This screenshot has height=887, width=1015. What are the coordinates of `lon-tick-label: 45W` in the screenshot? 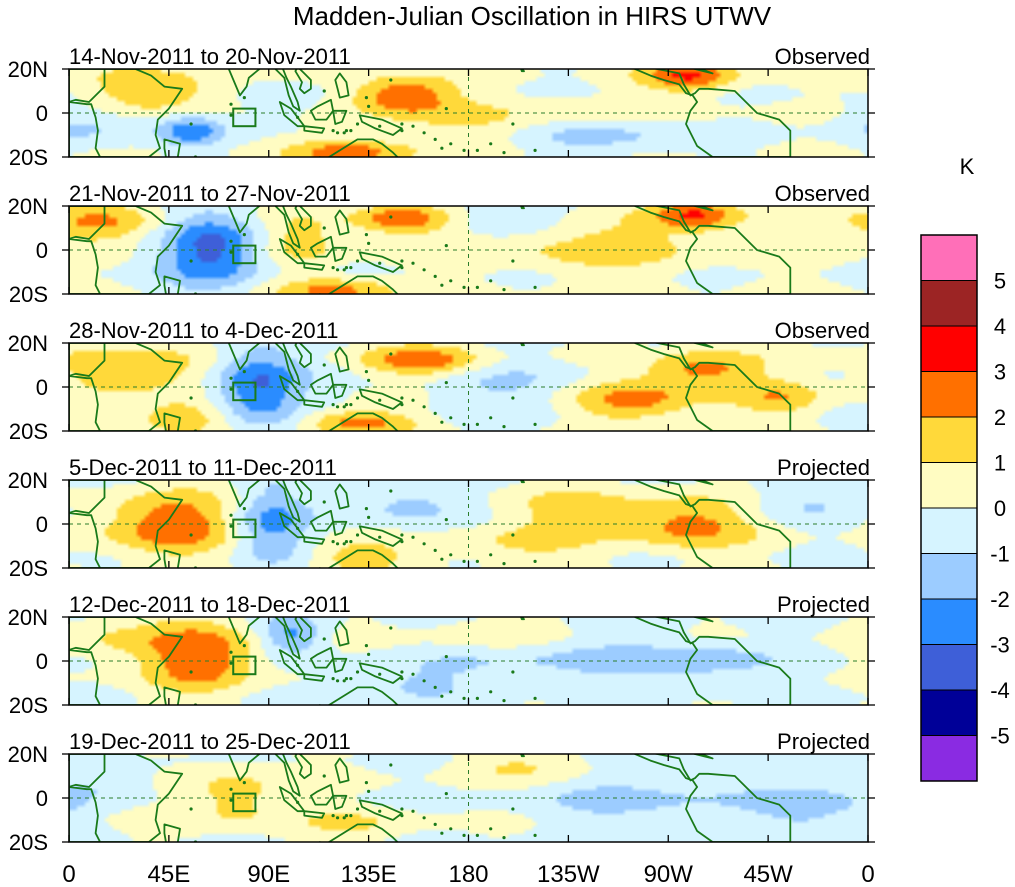 It's located at (768, 874).